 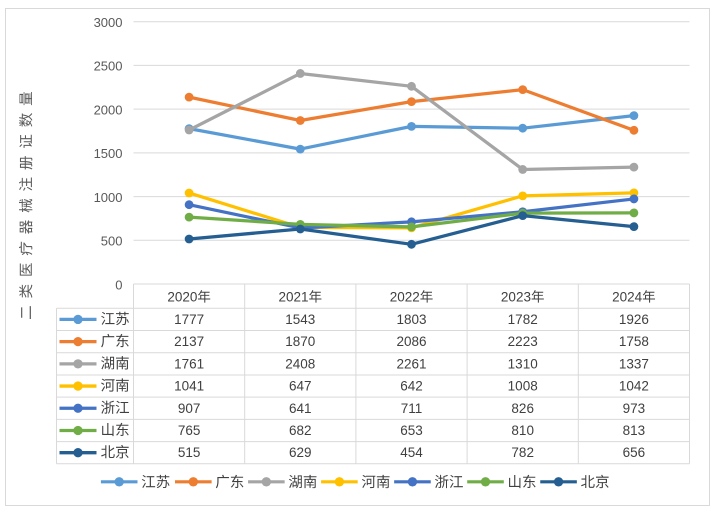 What do you see at coordinates (189, 386) in the screenshot?
I see `svg-text: 1041` at bounding box center [189, 386].